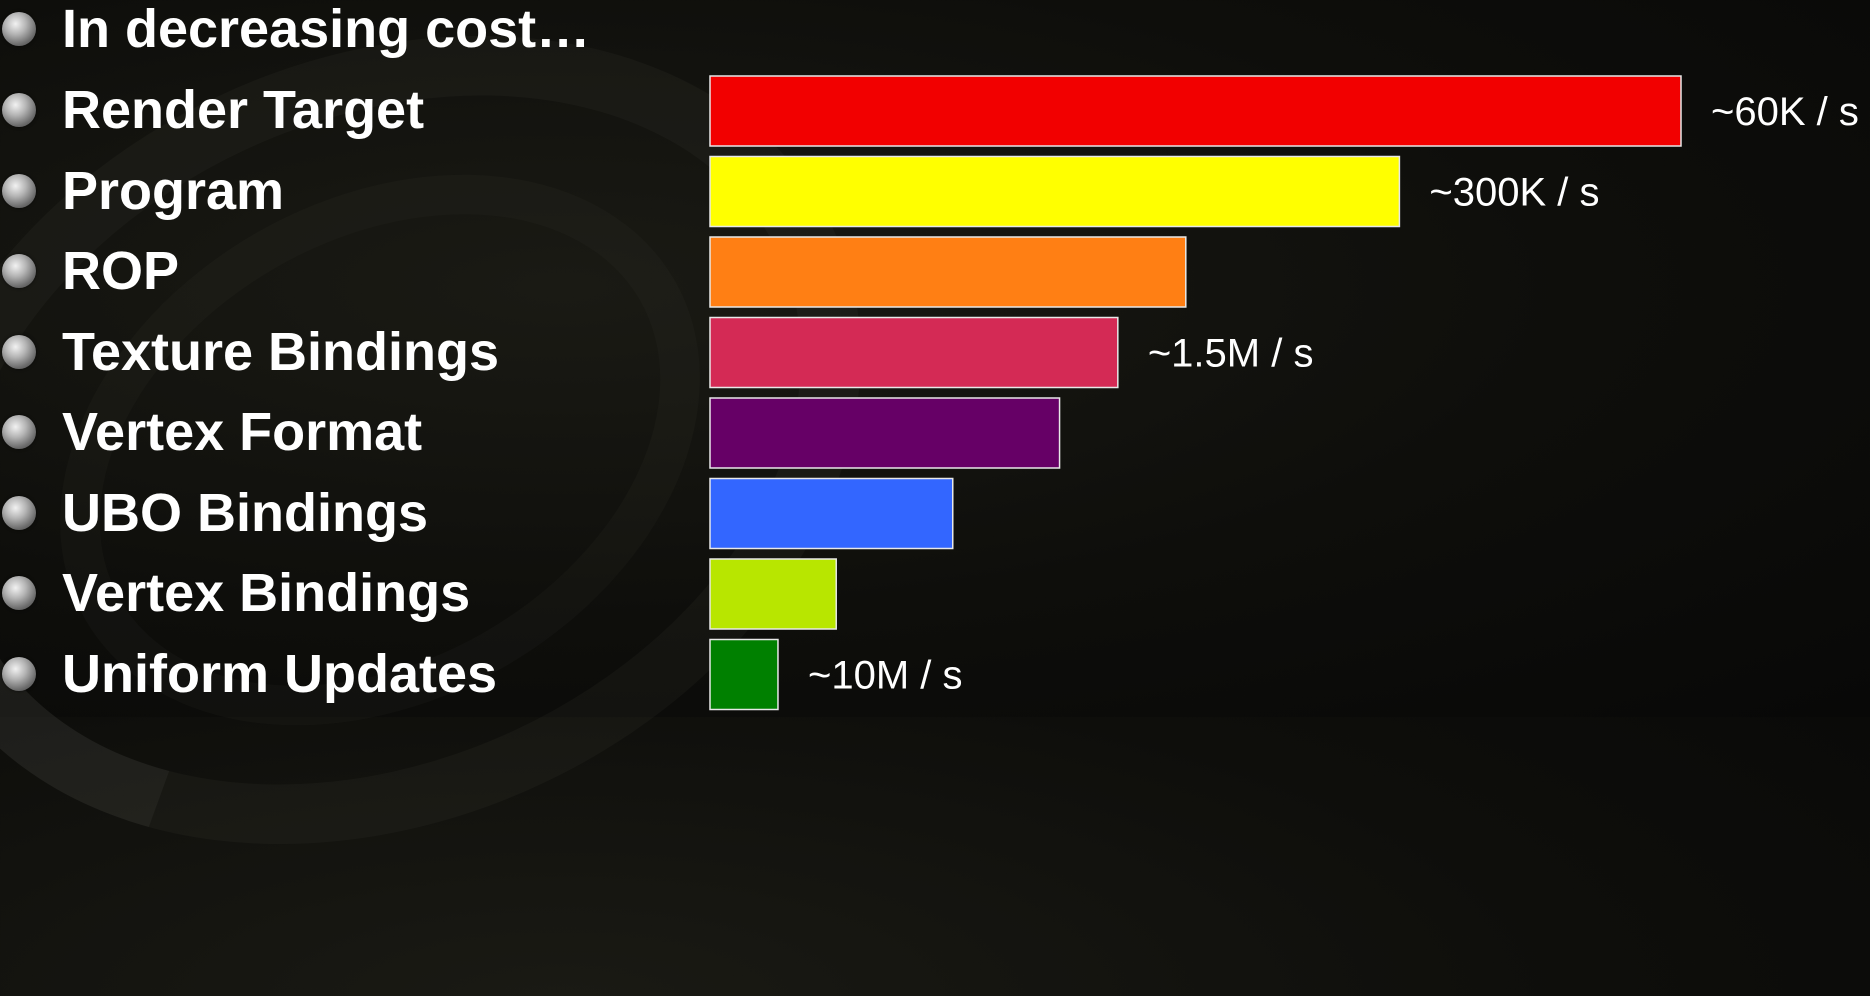  Describe the element at coordinates (1785, 112) in the screenshot. I see `rate-annotation: ~60K / s` at that location.